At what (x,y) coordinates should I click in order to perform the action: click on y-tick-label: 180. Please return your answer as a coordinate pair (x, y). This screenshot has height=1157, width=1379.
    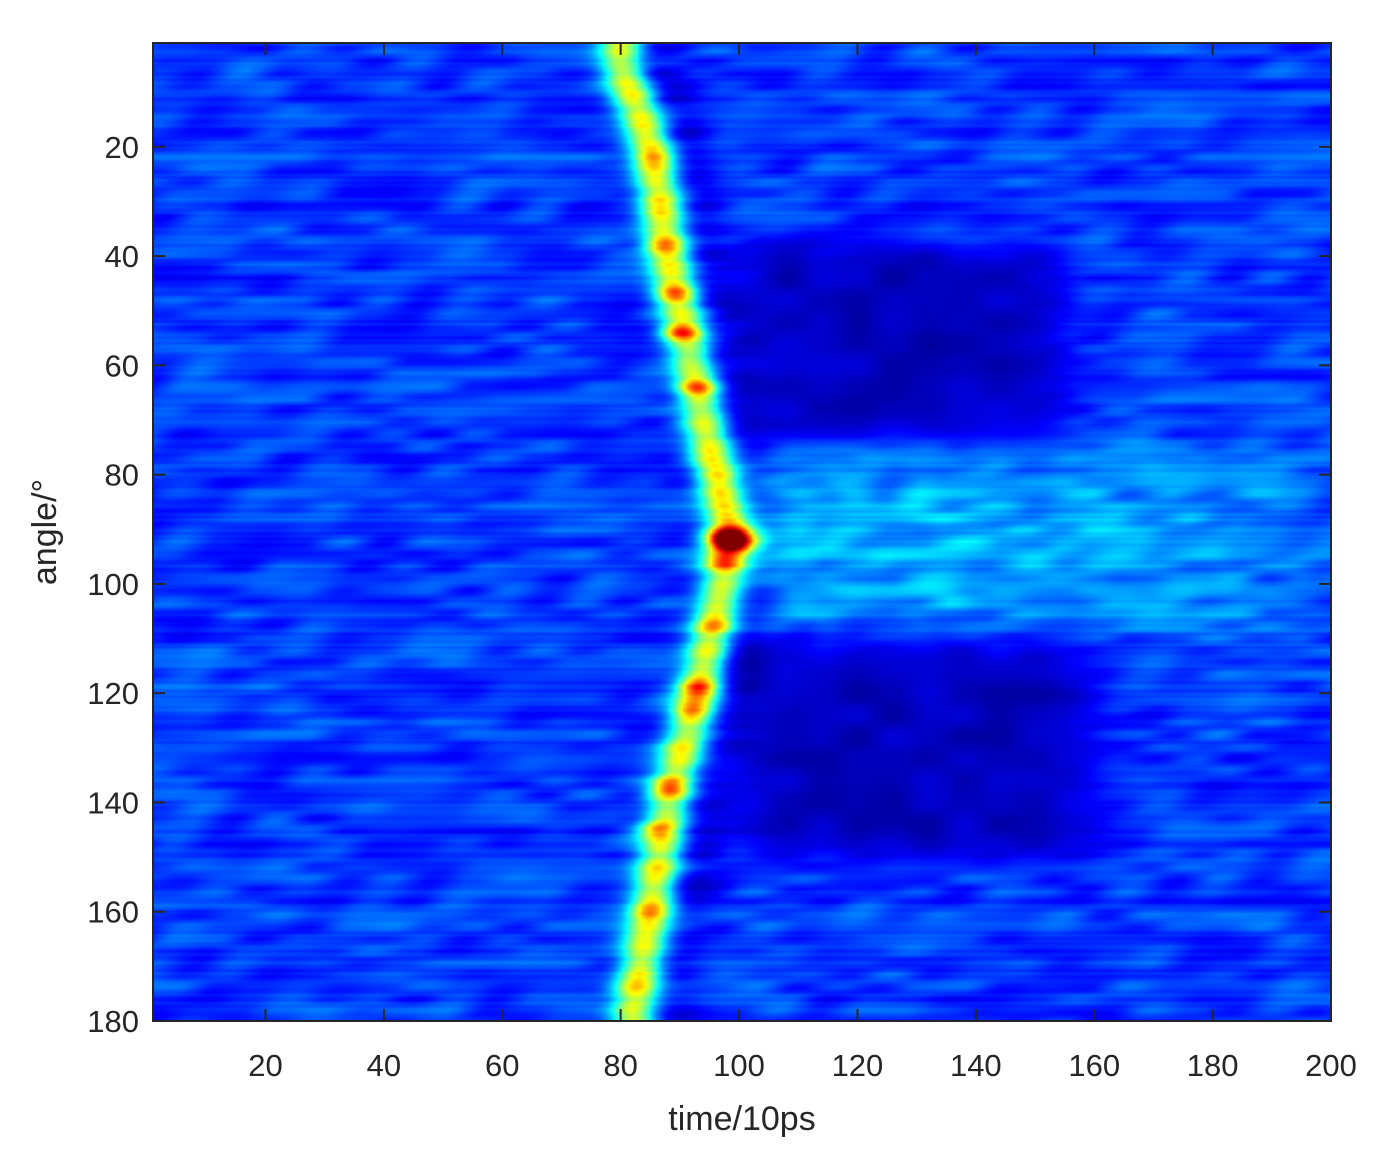
    Looking at the image, I should click on (113, 1021).